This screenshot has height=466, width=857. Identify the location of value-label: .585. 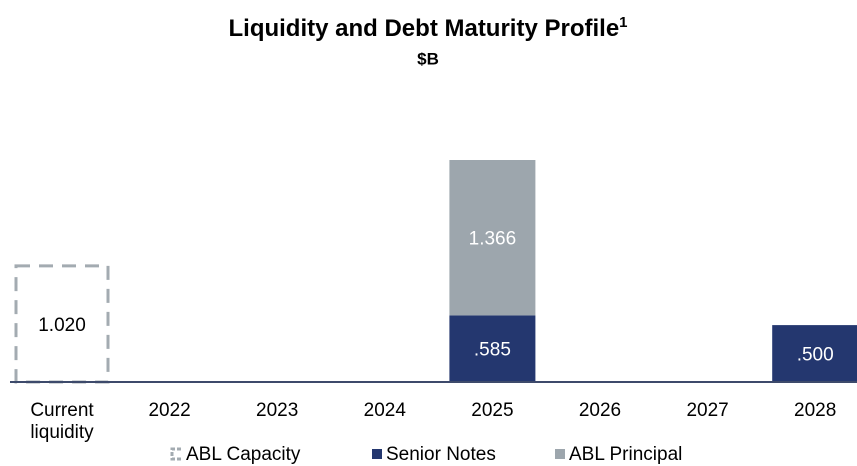
(492, 350).